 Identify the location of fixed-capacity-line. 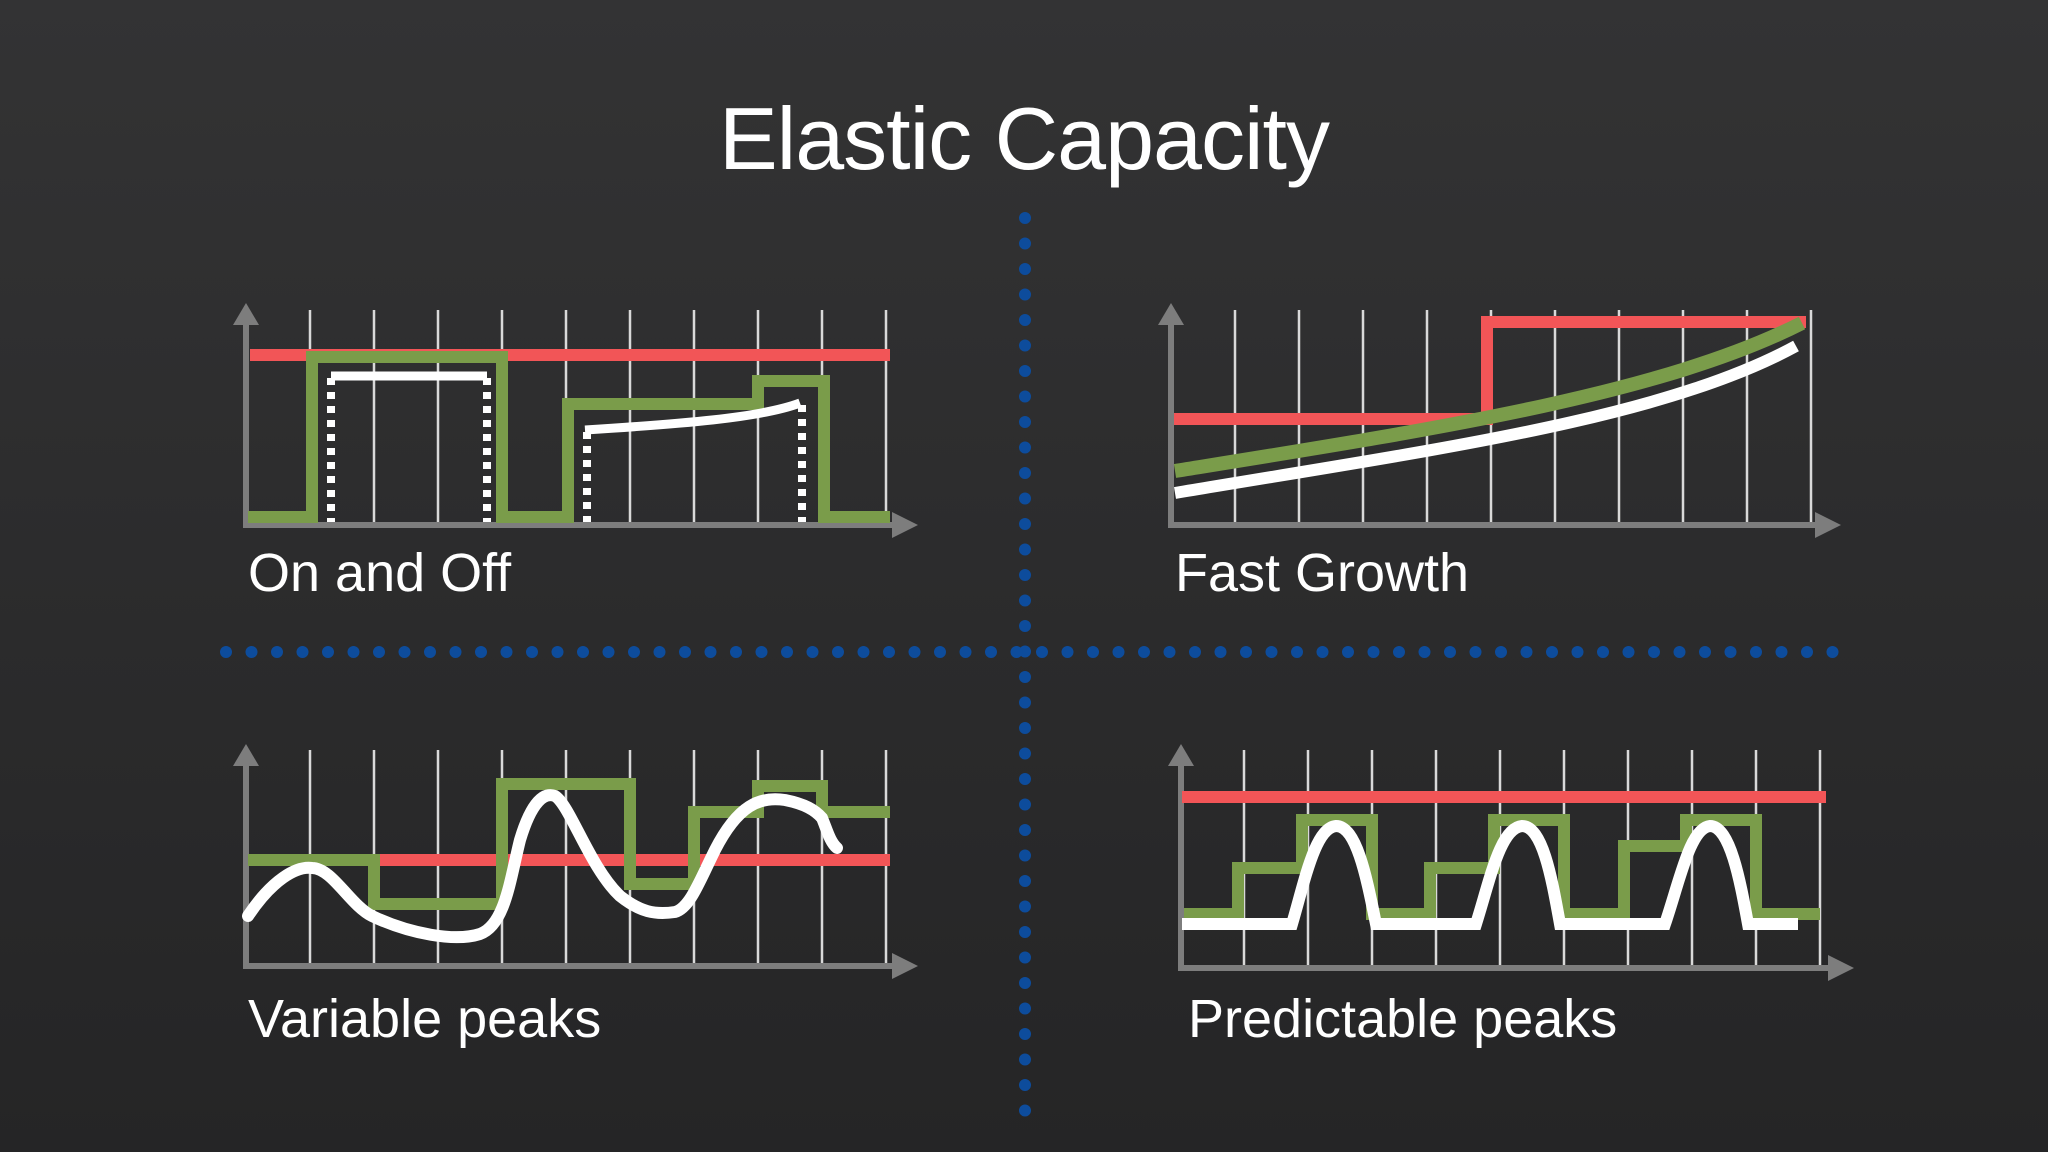
(1490, 370).